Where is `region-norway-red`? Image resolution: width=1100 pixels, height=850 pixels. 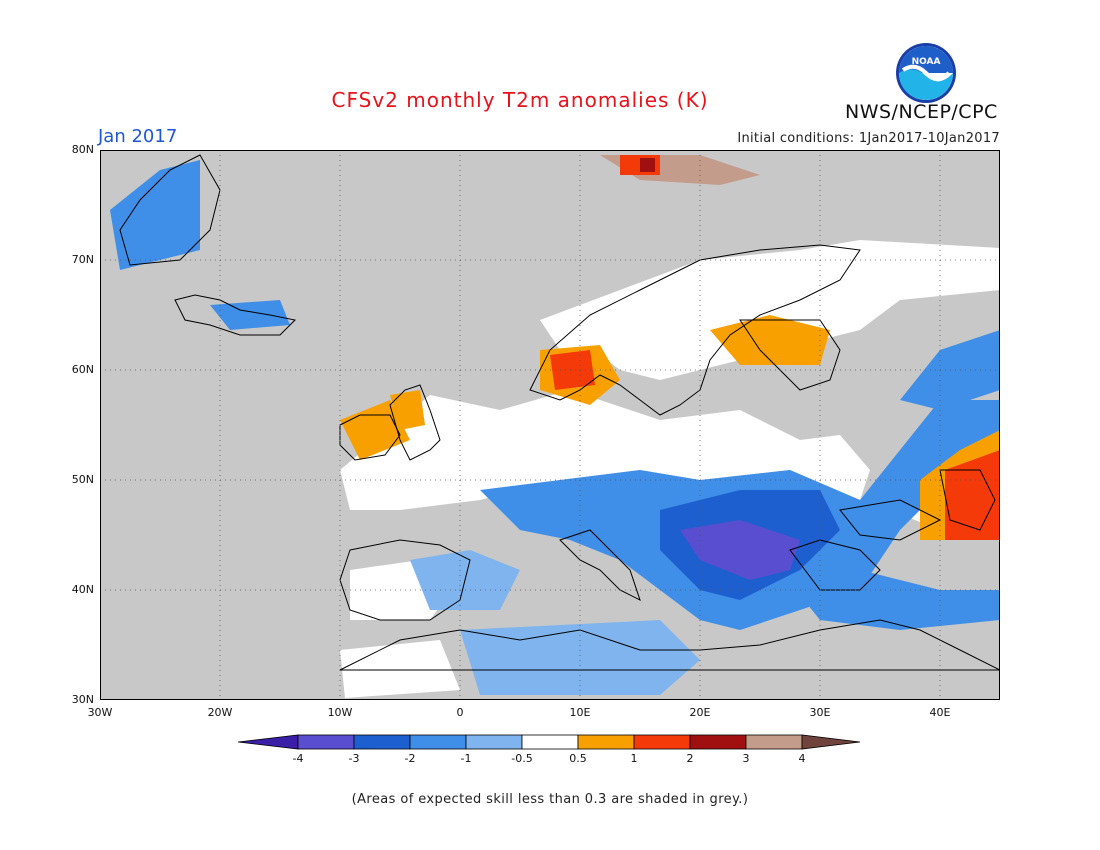
region-norway-red is located at coordinates (572, 370).